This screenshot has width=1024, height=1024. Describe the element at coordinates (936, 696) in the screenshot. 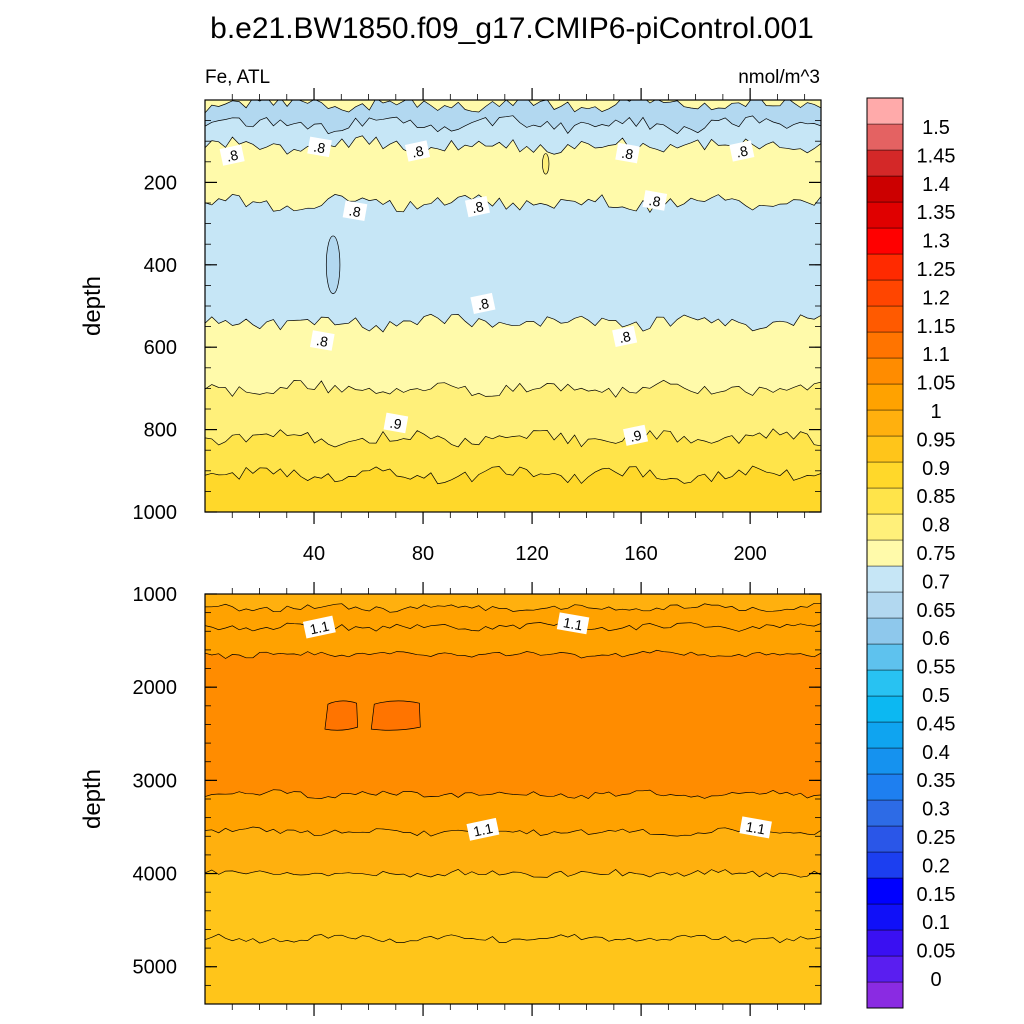

I see `colorbar-label: 0.5` at that location.